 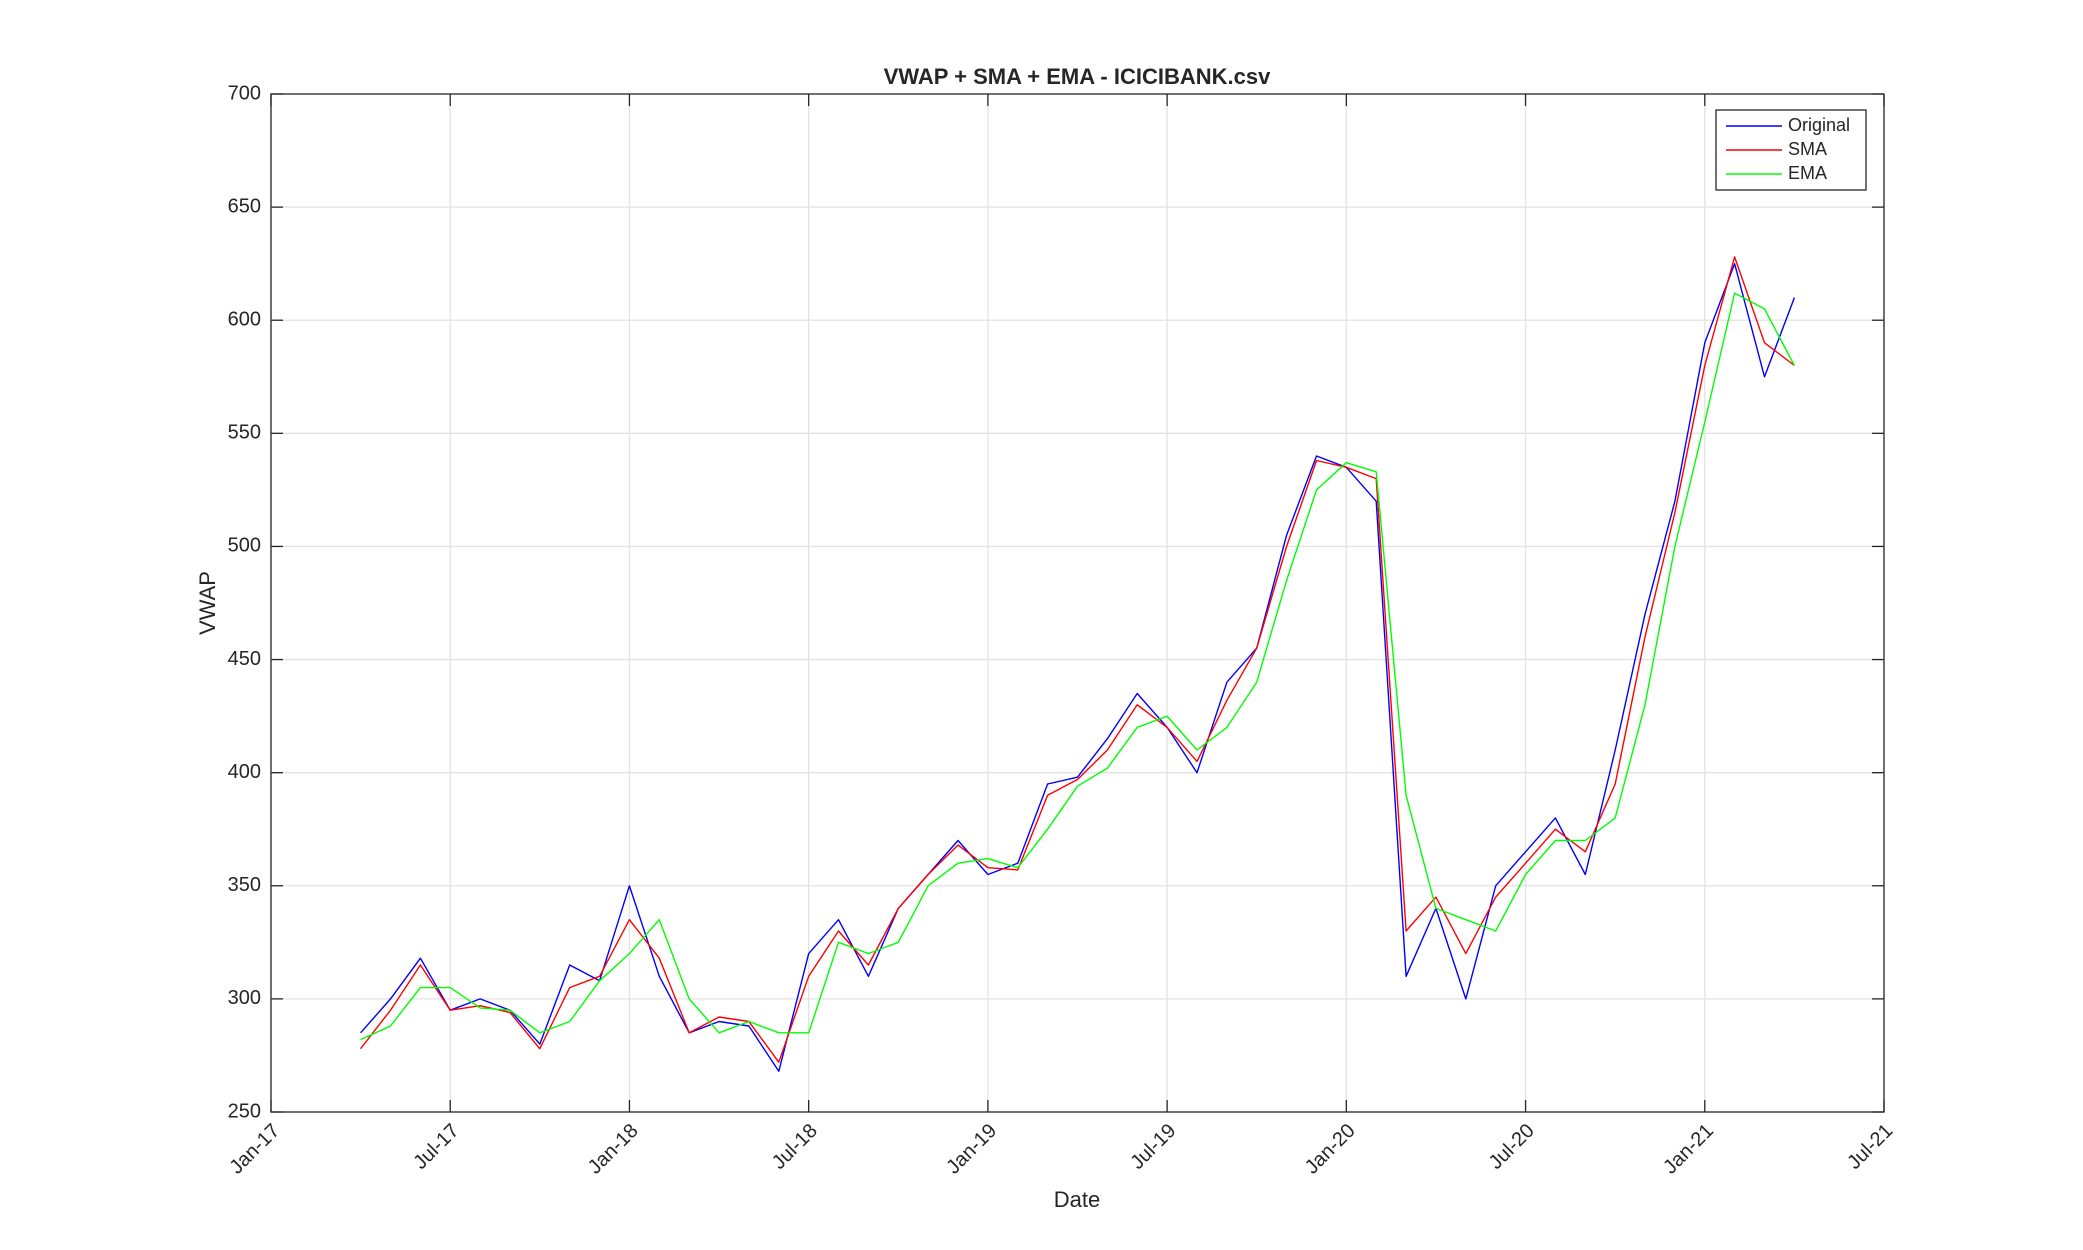 I want to click on y-tick-label: 350, so click(x=244, y=885).